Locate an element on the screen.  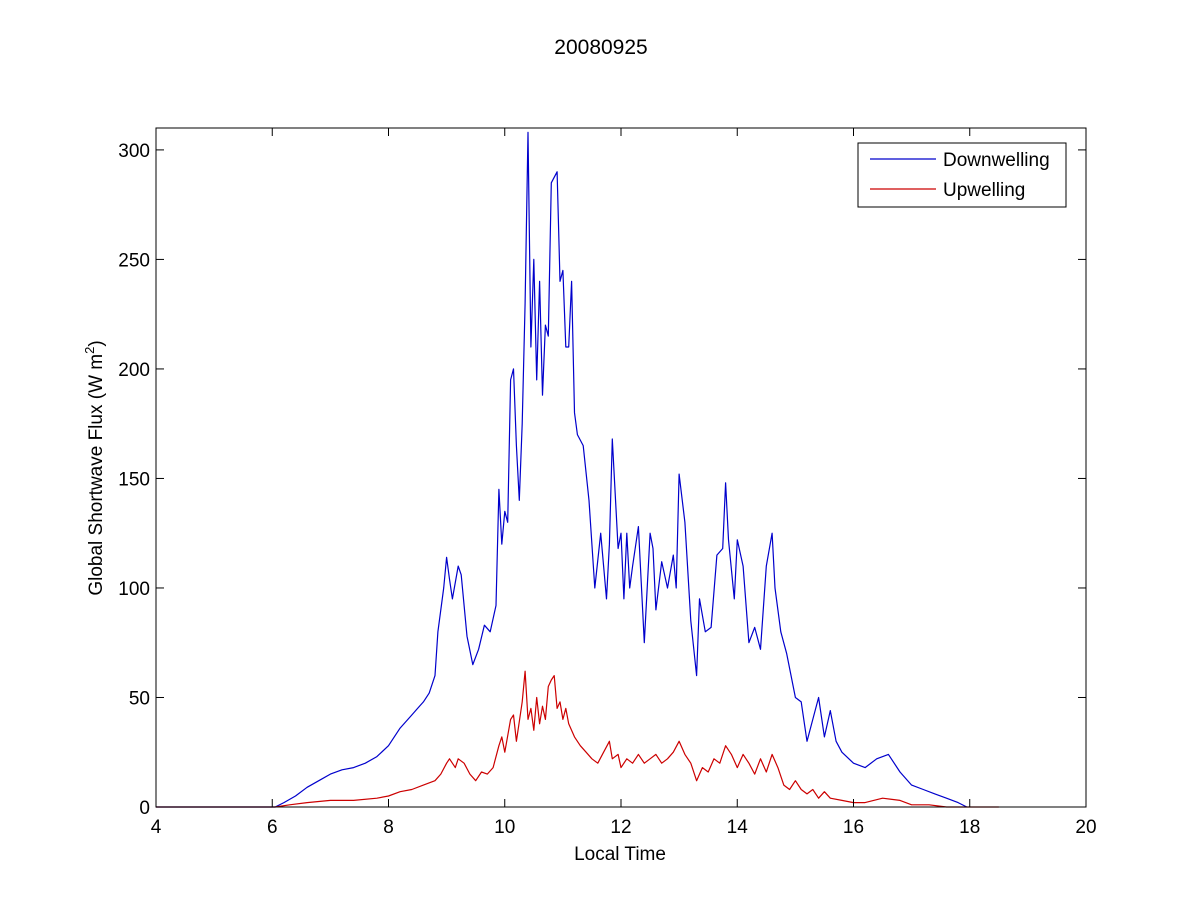
legend-box is located at coordinates (962, 175).